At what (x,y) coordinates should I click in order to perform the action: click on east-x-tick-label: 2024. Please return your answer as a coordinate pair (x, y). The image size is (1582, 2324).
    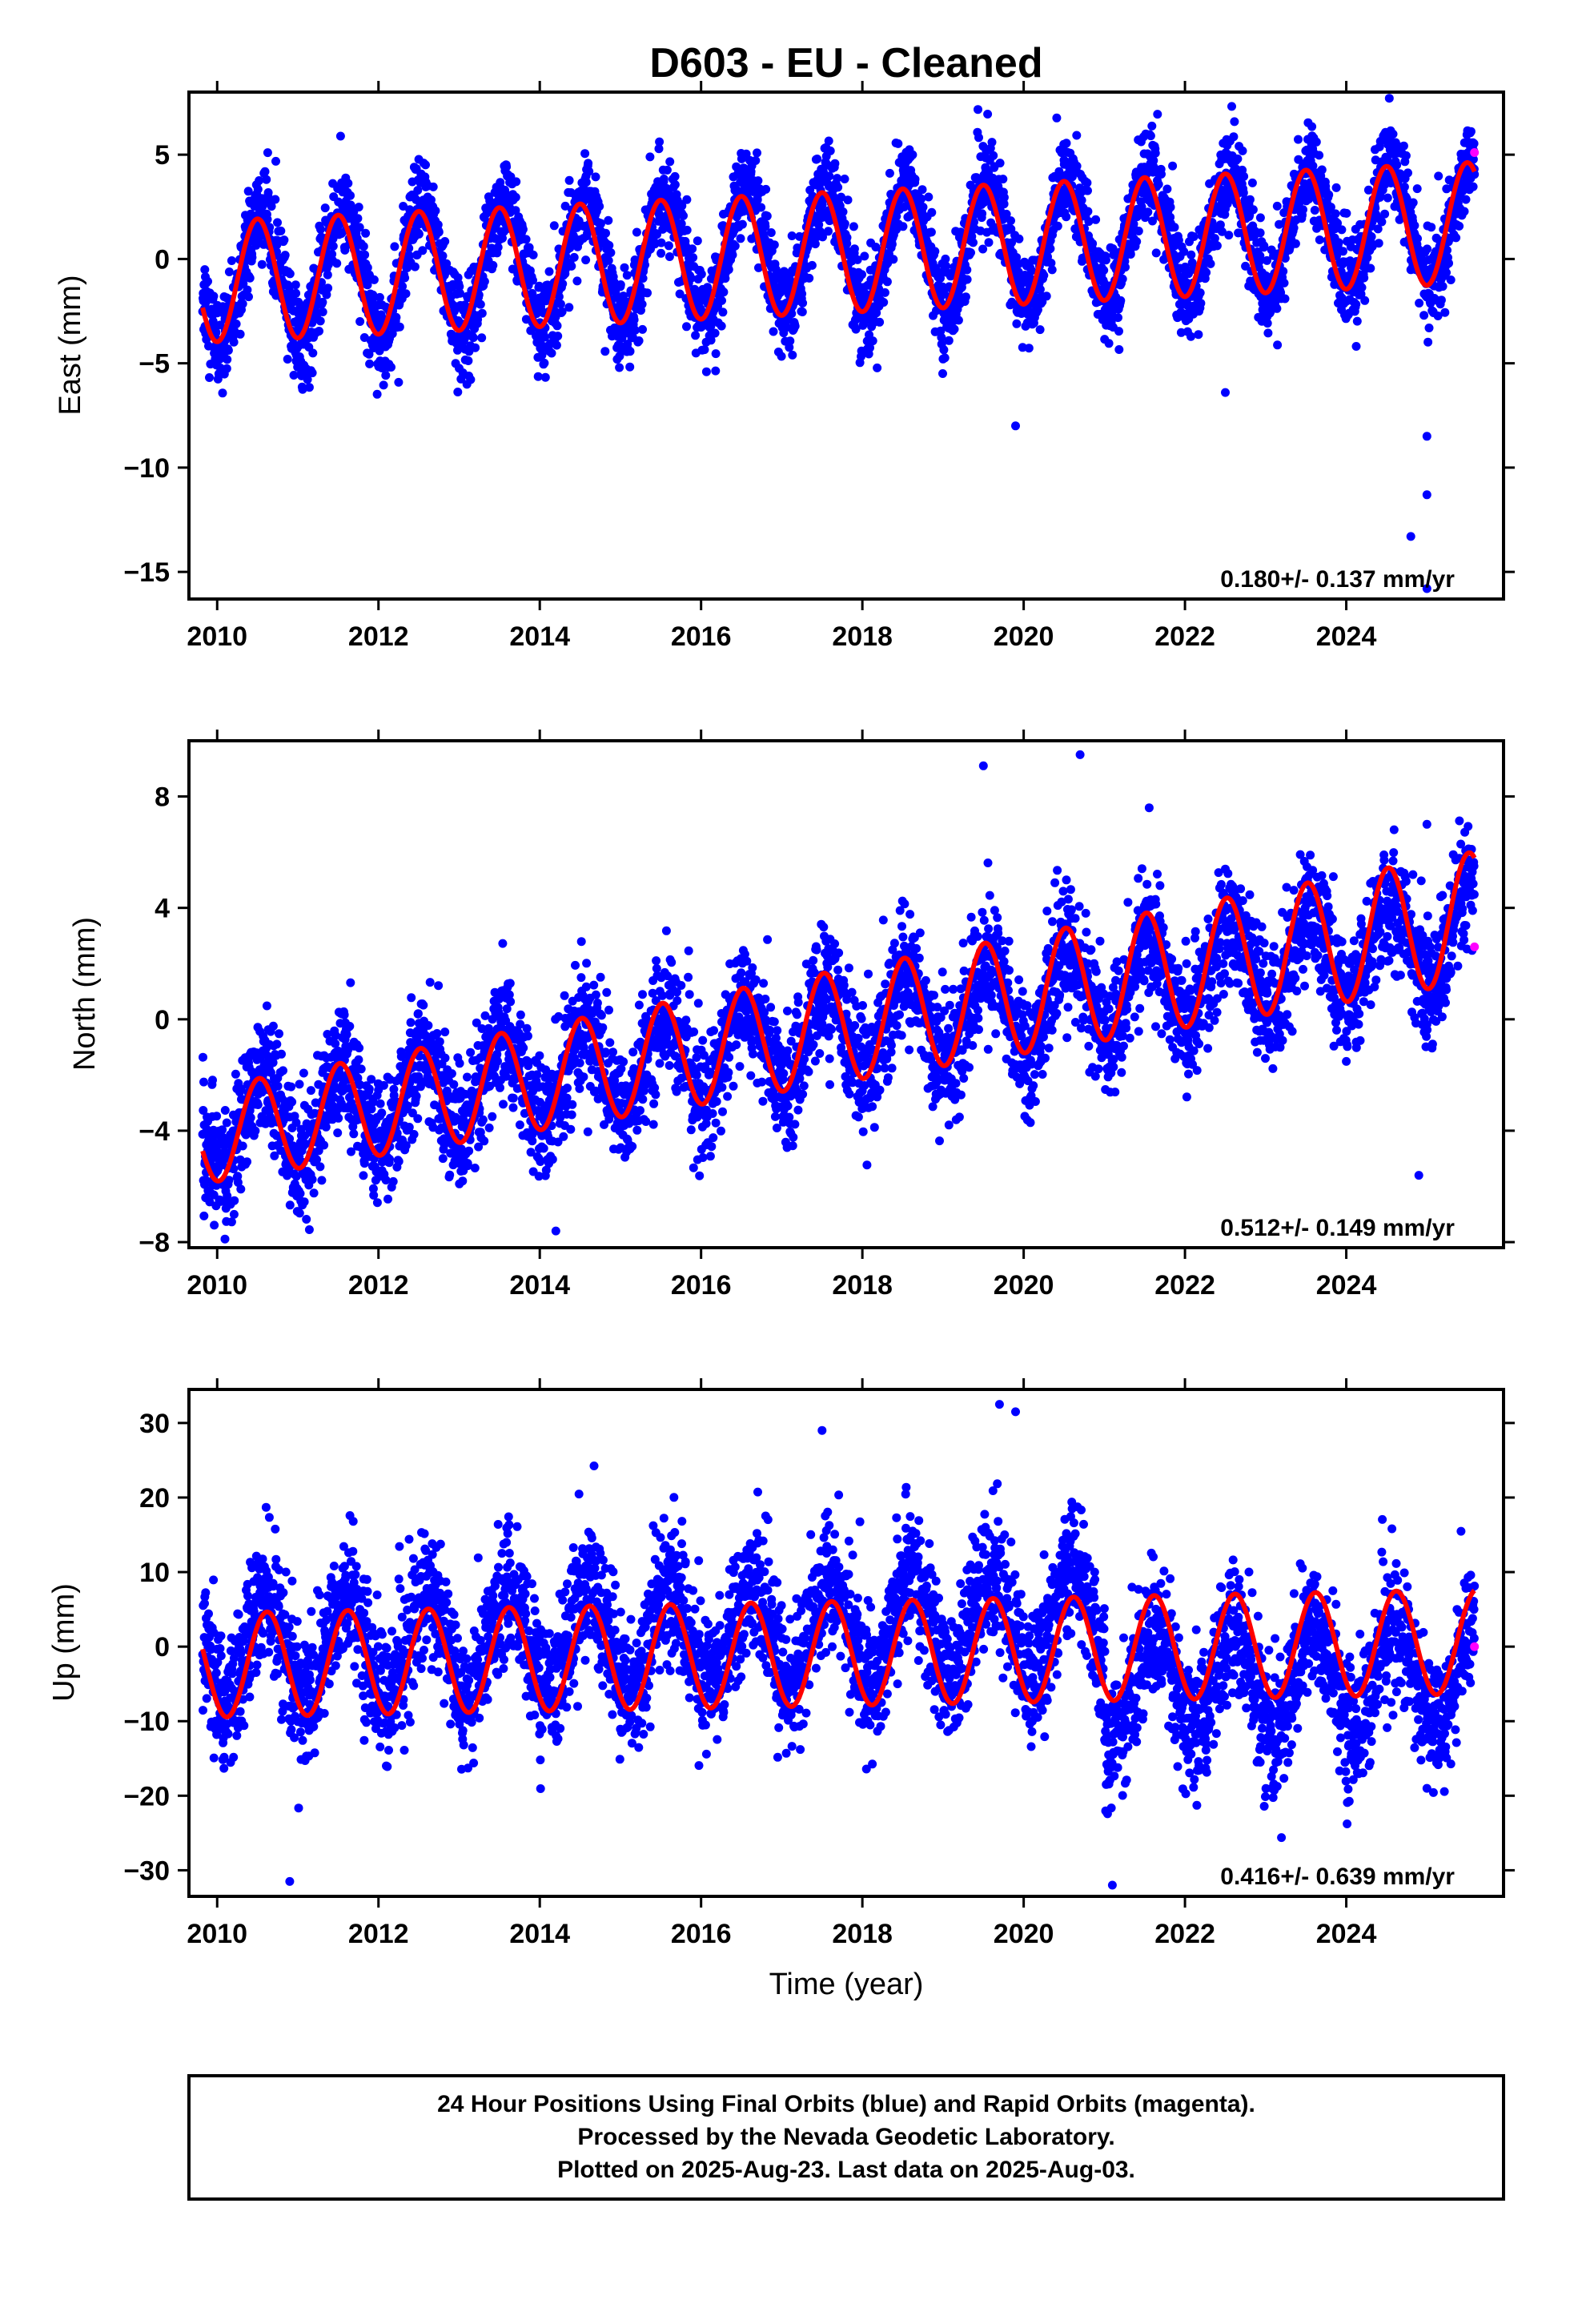
    Looking at the image, I should click on (1346, 636).